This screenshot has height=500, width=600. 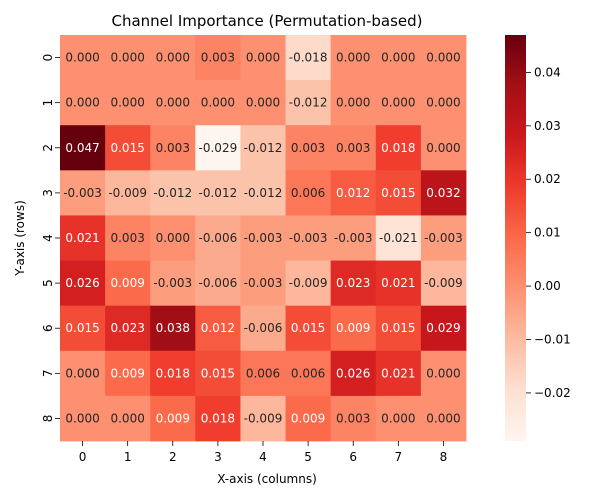 What do you see at coordinates (547, 126) in the screenshot?
I see `colorbar-tick-label: 0.03` at bounding box center [547, 126].